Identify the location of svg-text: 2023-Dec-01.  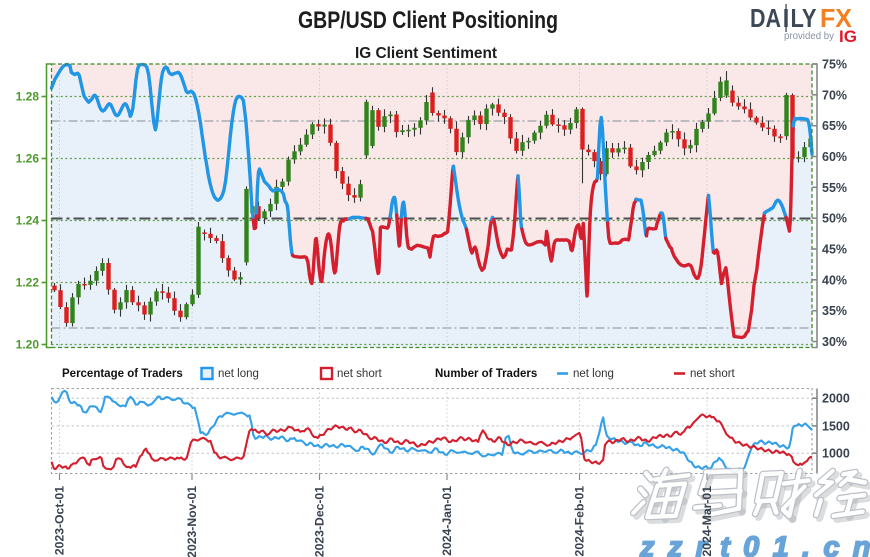
(320, 521).